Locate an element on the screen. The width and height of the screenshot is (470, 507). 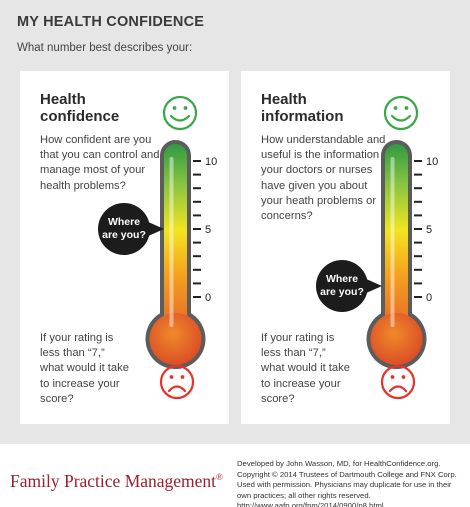
card-title-line2: information is located at coordinates (302, 116).